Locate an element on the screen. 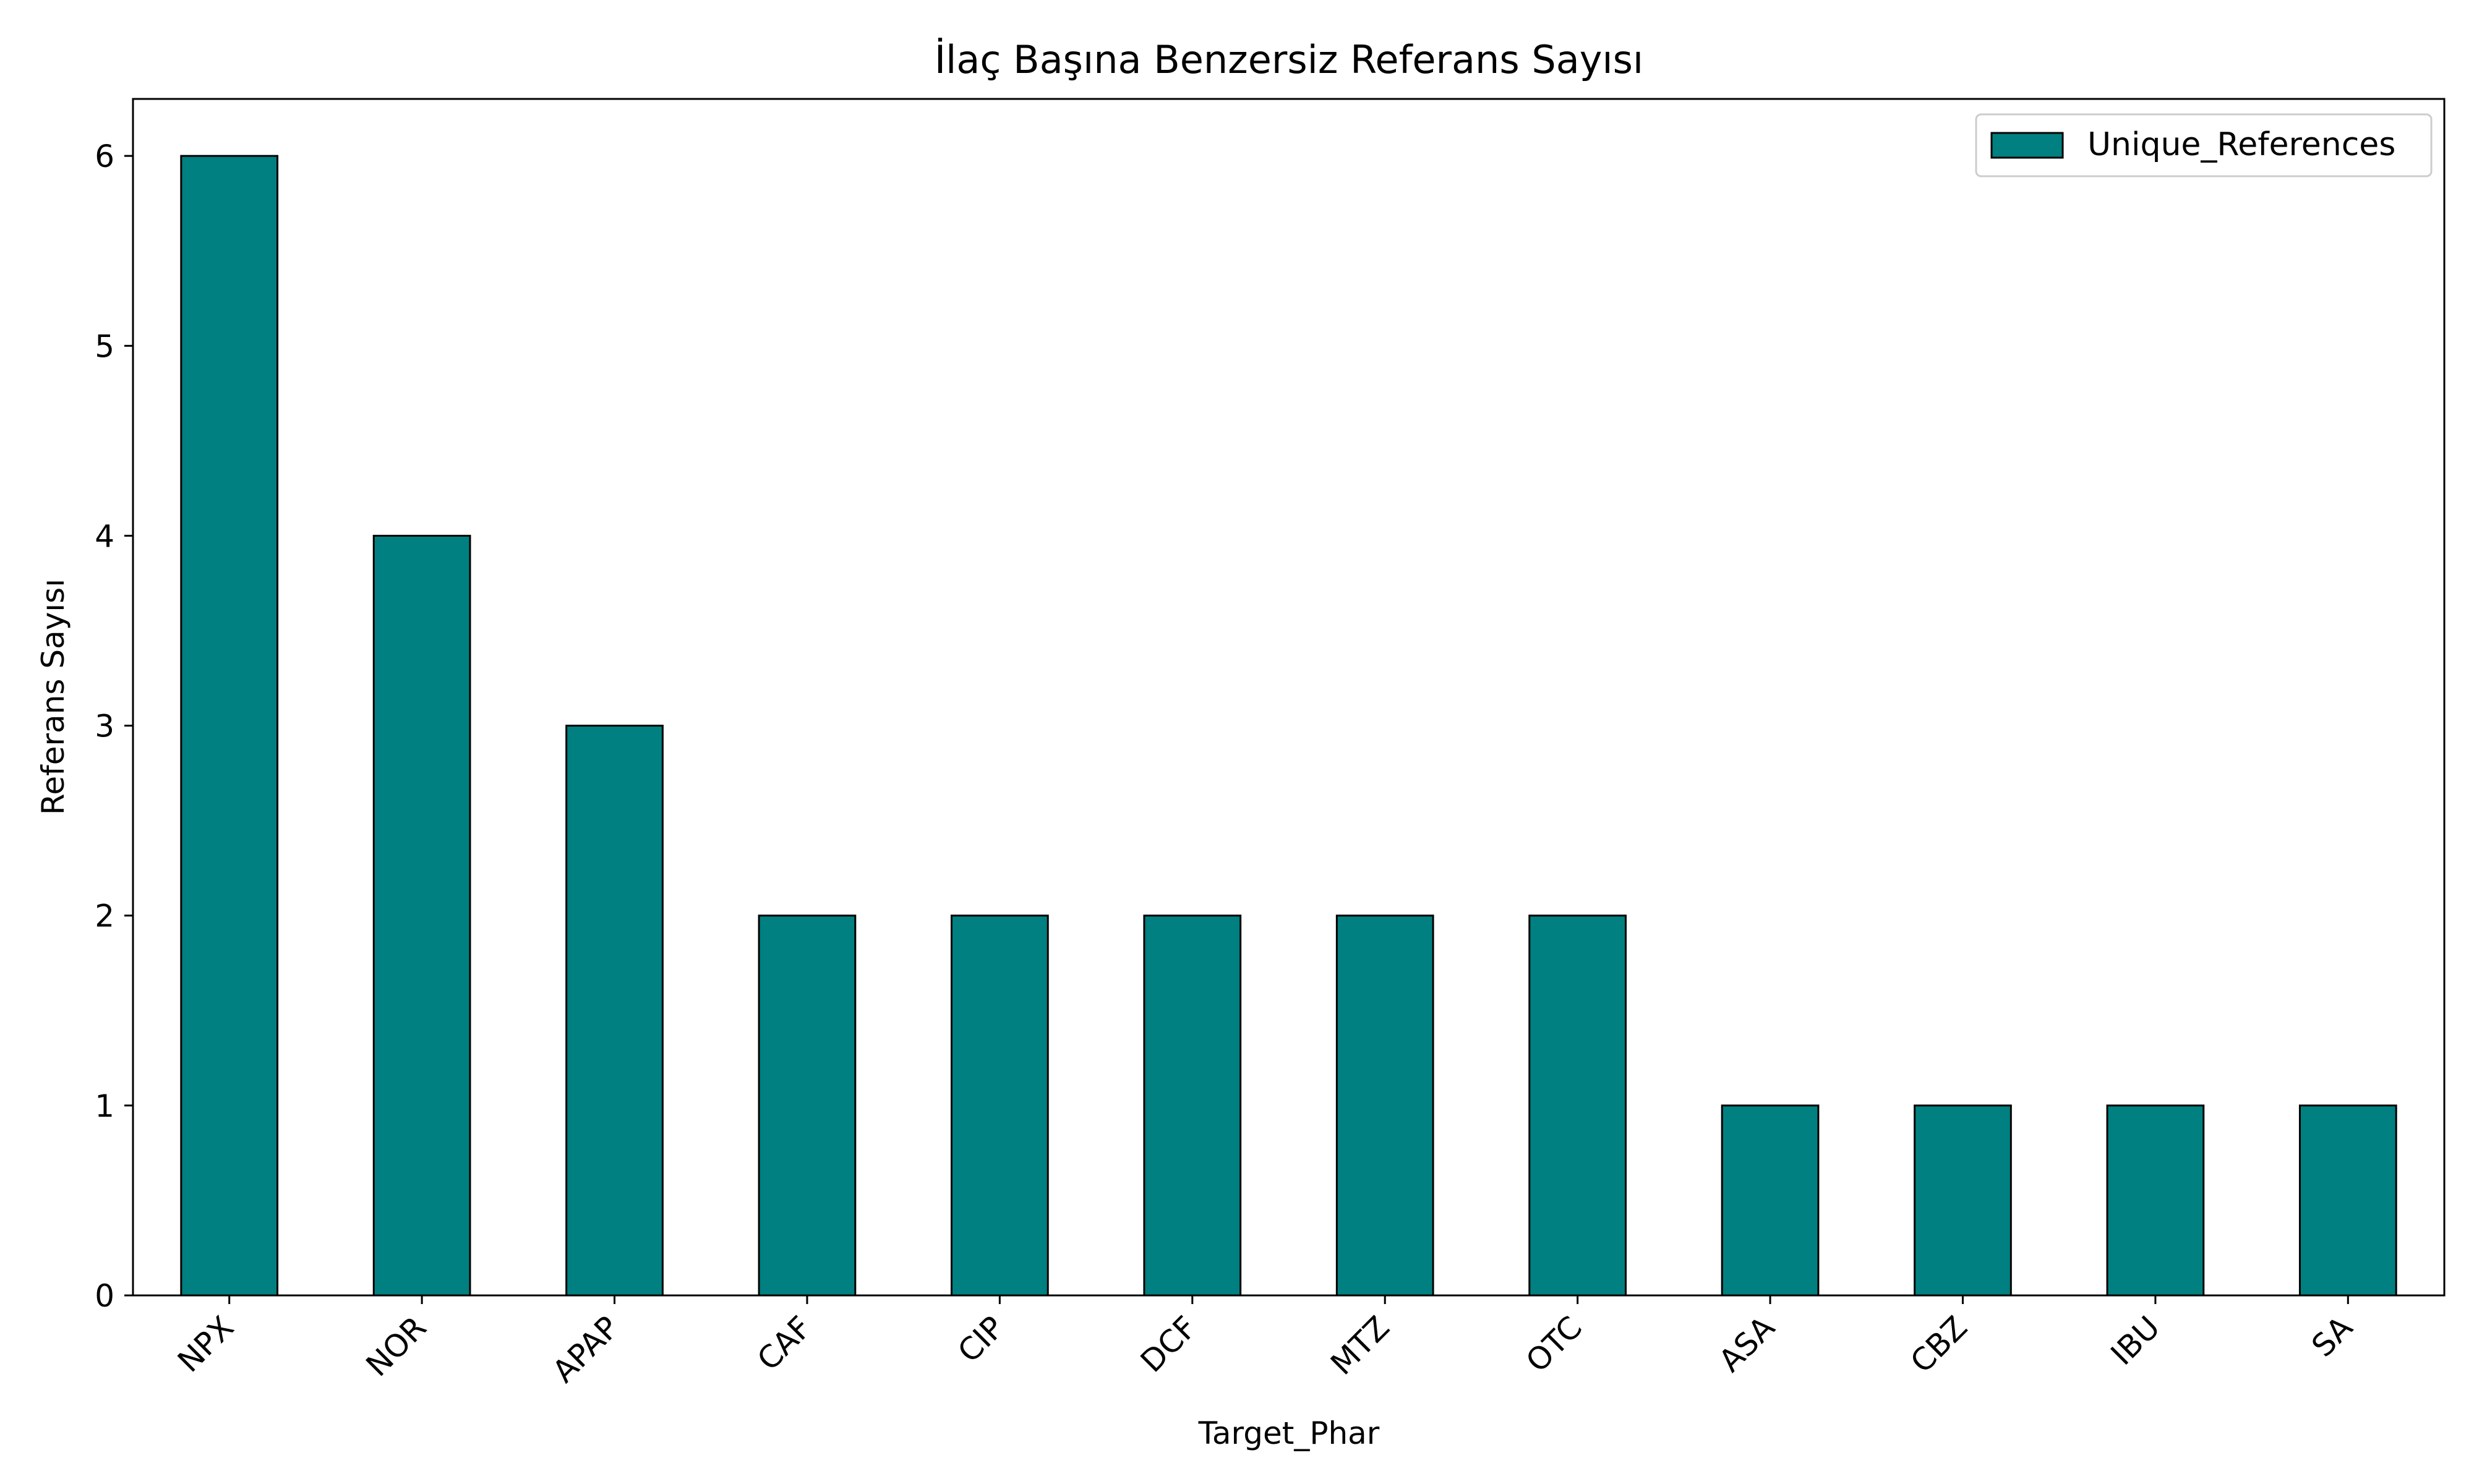 Image resolution: width=2474 pixels, height=1484 pixels. y-tick-label: 4 is located at coordinates (104, 536).